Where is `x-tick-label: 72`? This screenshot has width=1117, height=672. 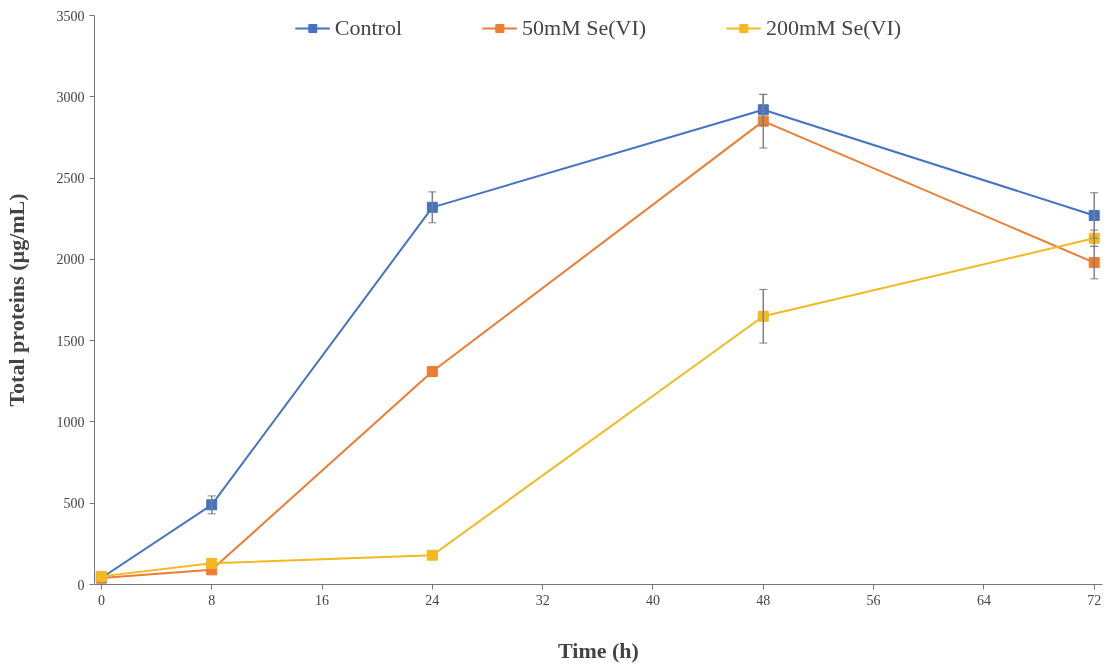
x-tick-label: 72 is located at coordinates (1094, 600).